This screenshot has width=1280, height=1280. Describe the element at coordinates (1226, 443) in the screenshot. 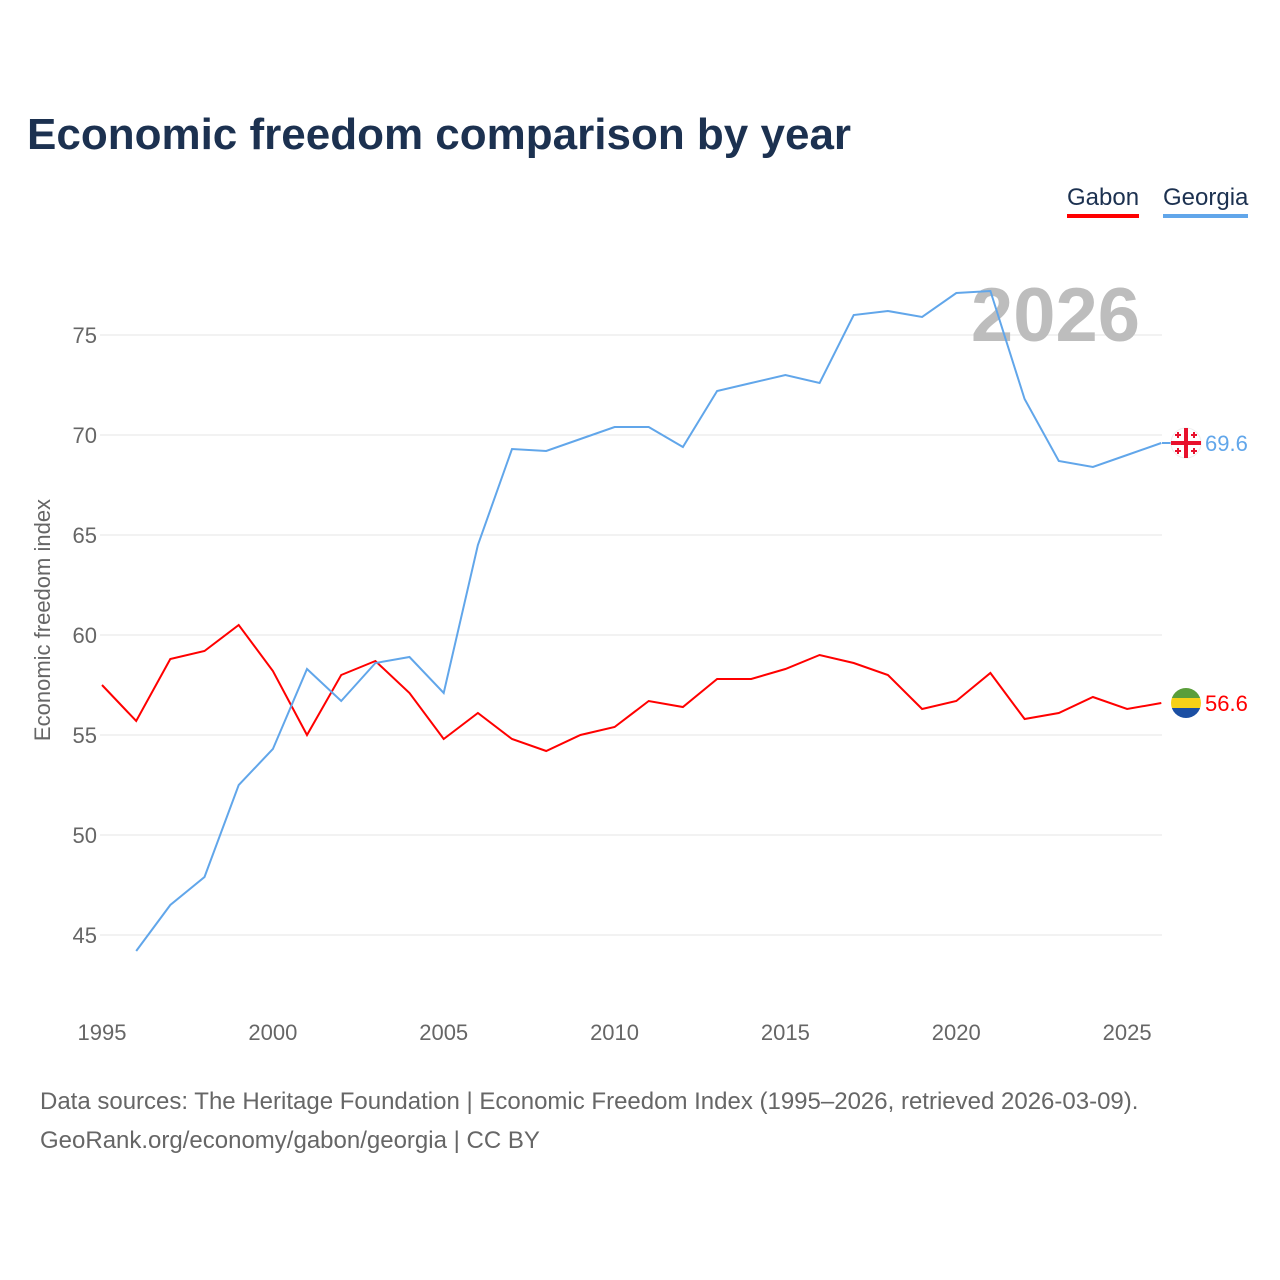

I see `end-label-georgia: 69.6` at that location.